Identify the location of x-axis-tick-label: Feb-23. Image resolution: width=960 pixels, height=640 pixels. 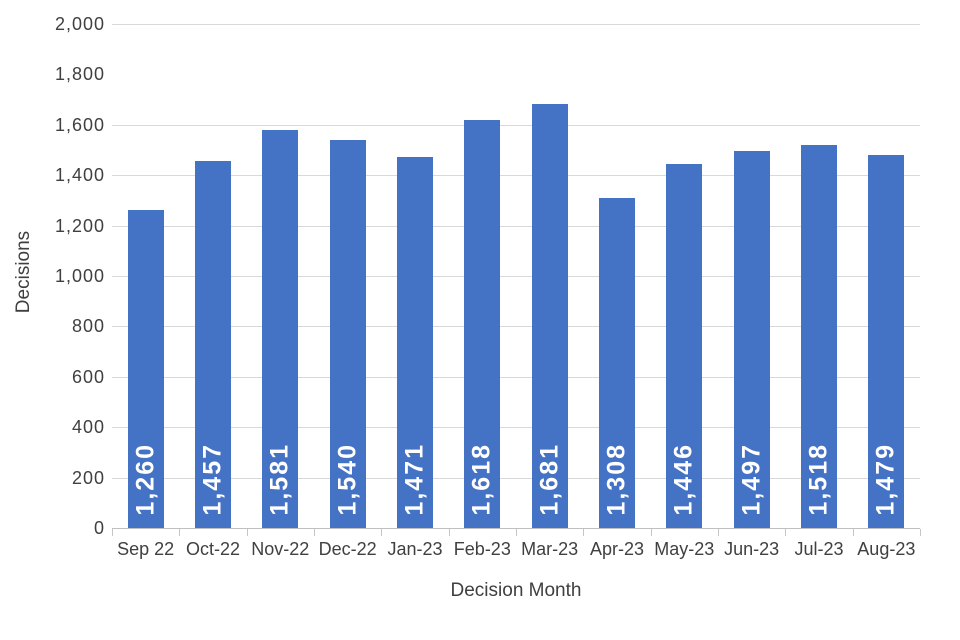
(482, 549).